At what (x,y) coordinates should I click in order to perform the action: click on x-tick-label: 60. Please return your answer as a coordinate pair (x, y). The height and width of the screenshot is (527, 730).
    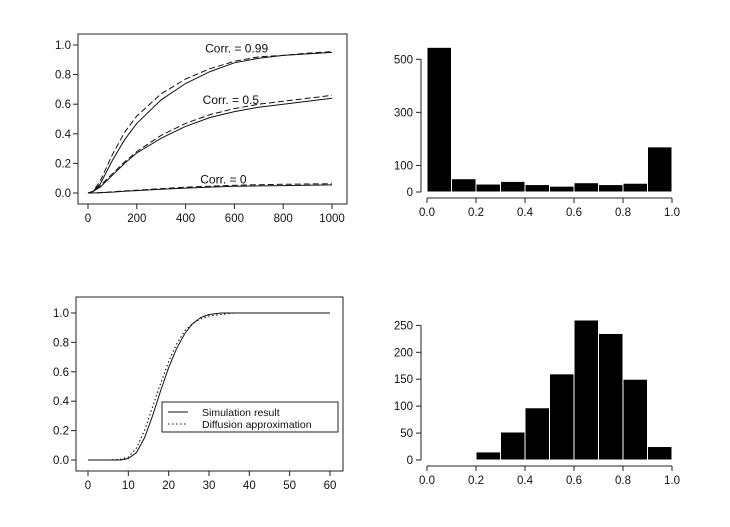
    Looking at the image, I should click on (330, 486).